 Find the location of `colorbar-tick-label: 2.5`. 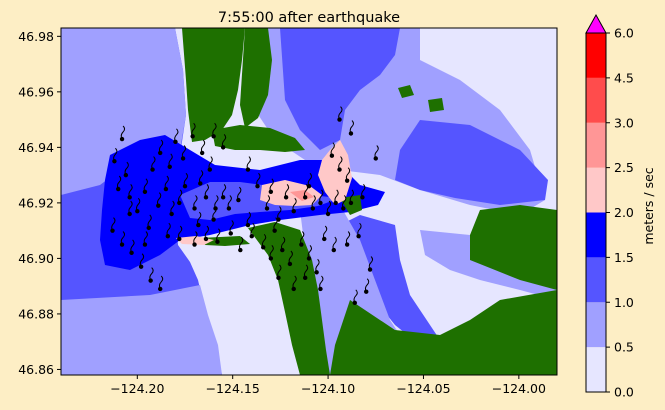

colorbar-tick-label: 2.5 is located at coordinates (624, 167).